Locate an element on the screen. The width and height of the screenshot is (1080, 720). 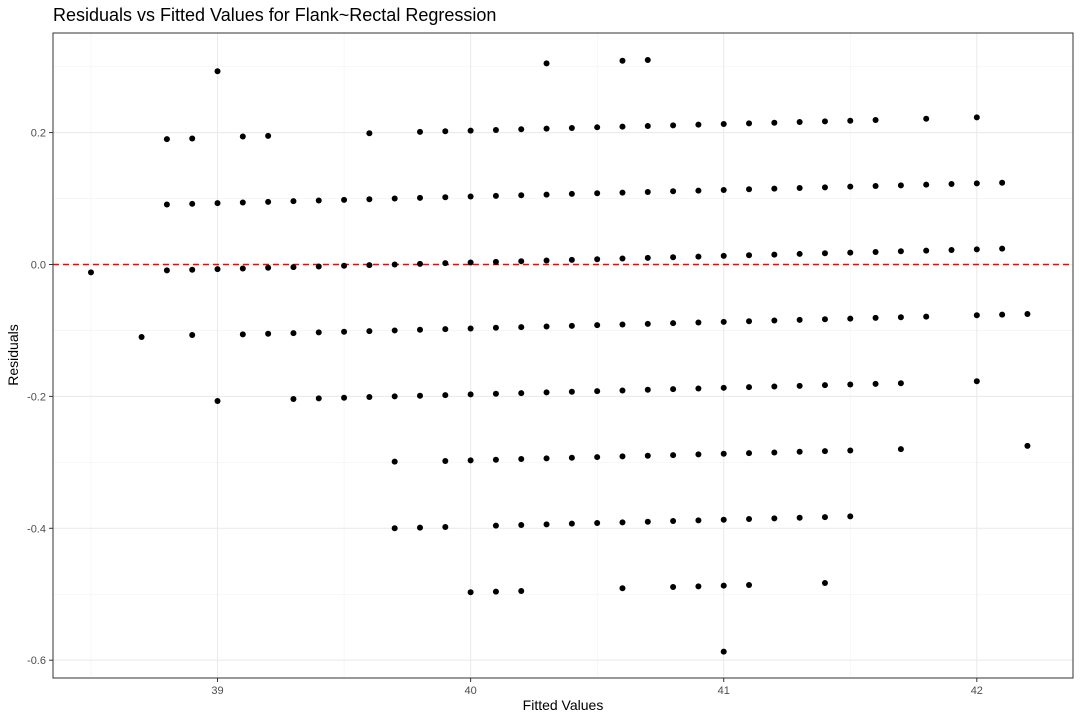
y-tick-label: -0.4 is located at coordinates (36, 529).